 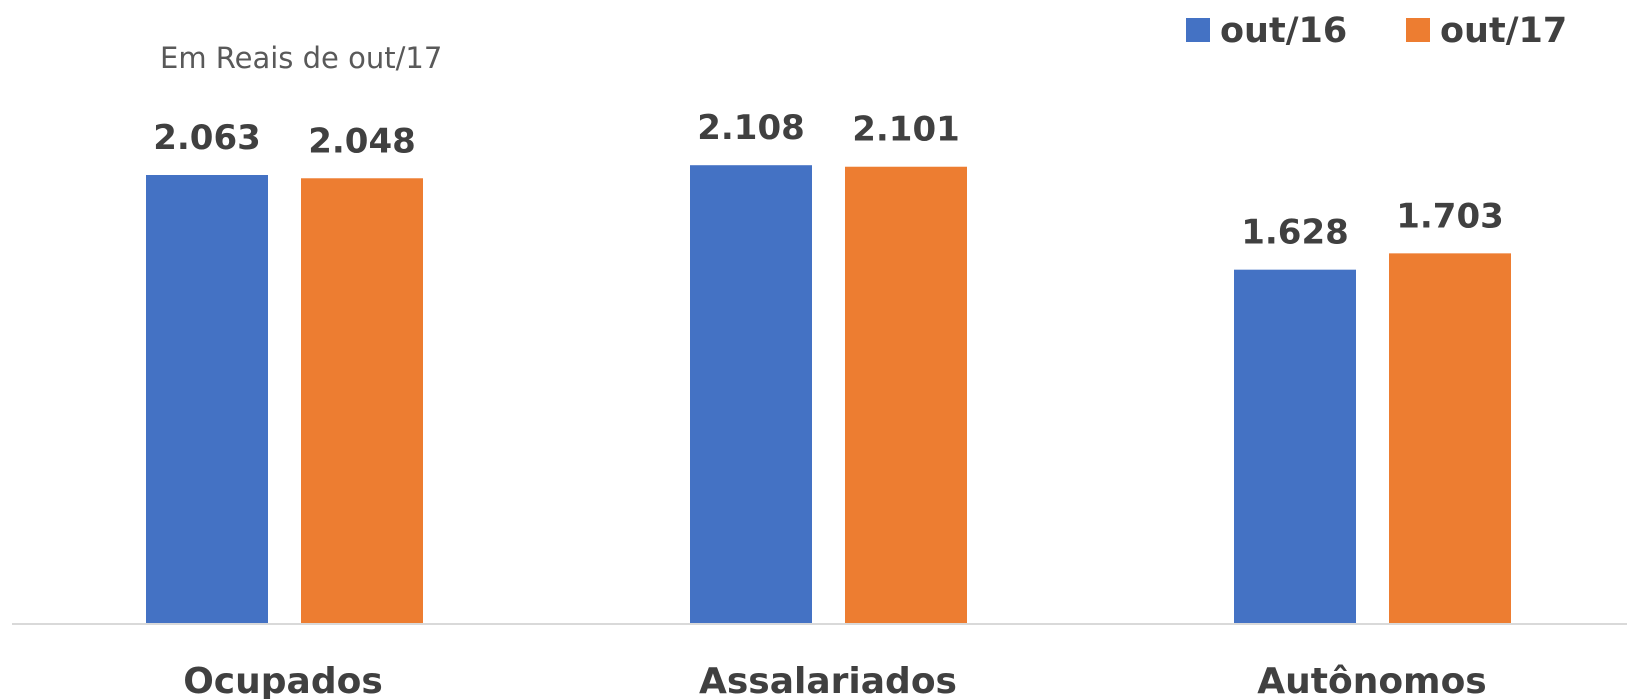 What do you see at coordinates (906, 395) in the screenshot?
I see `bar-assalariados-out17` at bounding box center [906, 395].